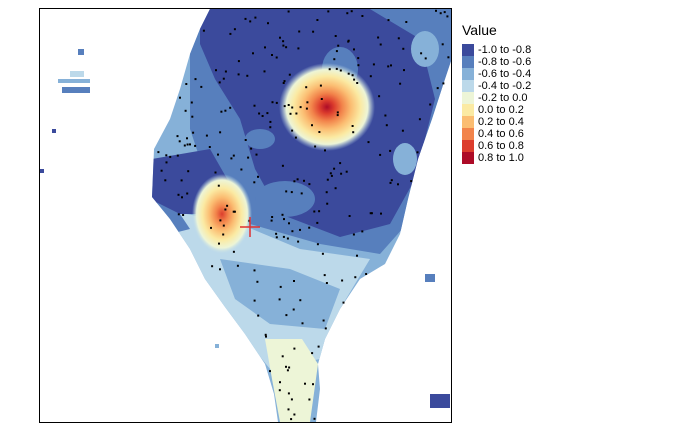 This screenshot has height=432, width=700. Describe the element at coordinates (505, 86) in the screenshot. I see `legend-label: -0.4 to -0.2` at that location.